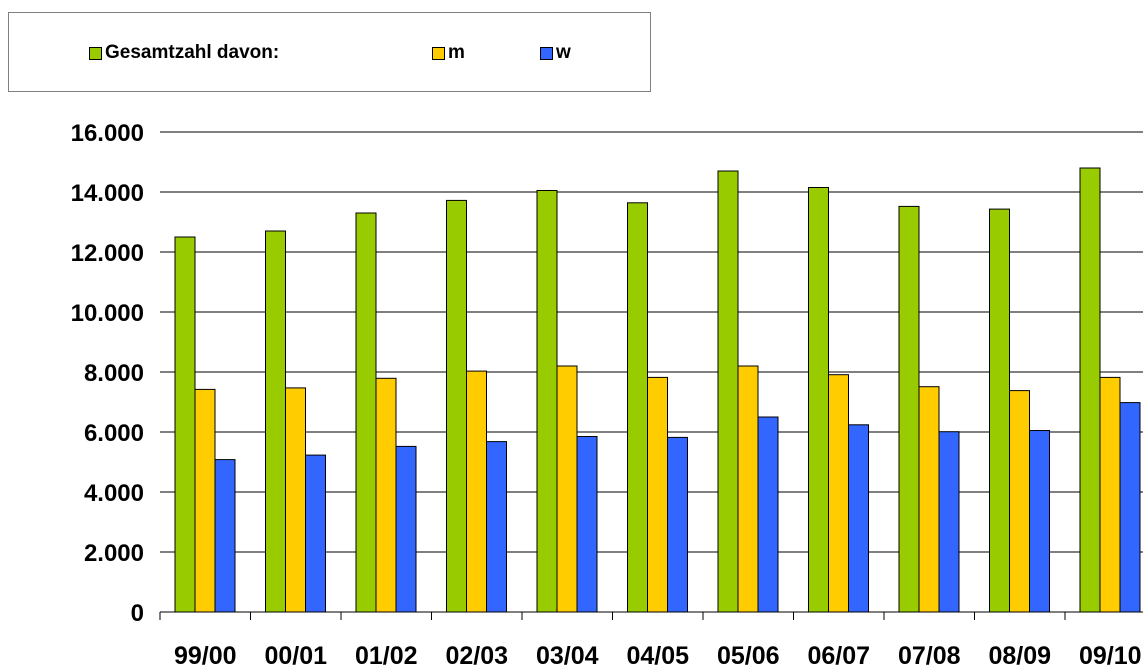 This screenshot has width=1143, height=671. What do you see at coordinates (1110, 656) in the screenshot?
I see `x-tick-label: 09/10` at bounding box center [1110, 656].